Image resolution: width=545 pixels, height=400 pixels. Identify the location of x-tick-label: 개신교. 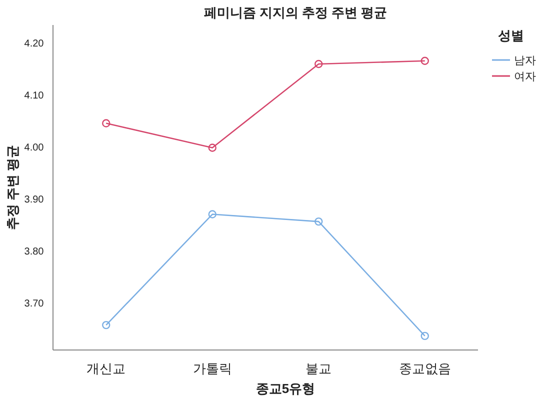
(106, 368).